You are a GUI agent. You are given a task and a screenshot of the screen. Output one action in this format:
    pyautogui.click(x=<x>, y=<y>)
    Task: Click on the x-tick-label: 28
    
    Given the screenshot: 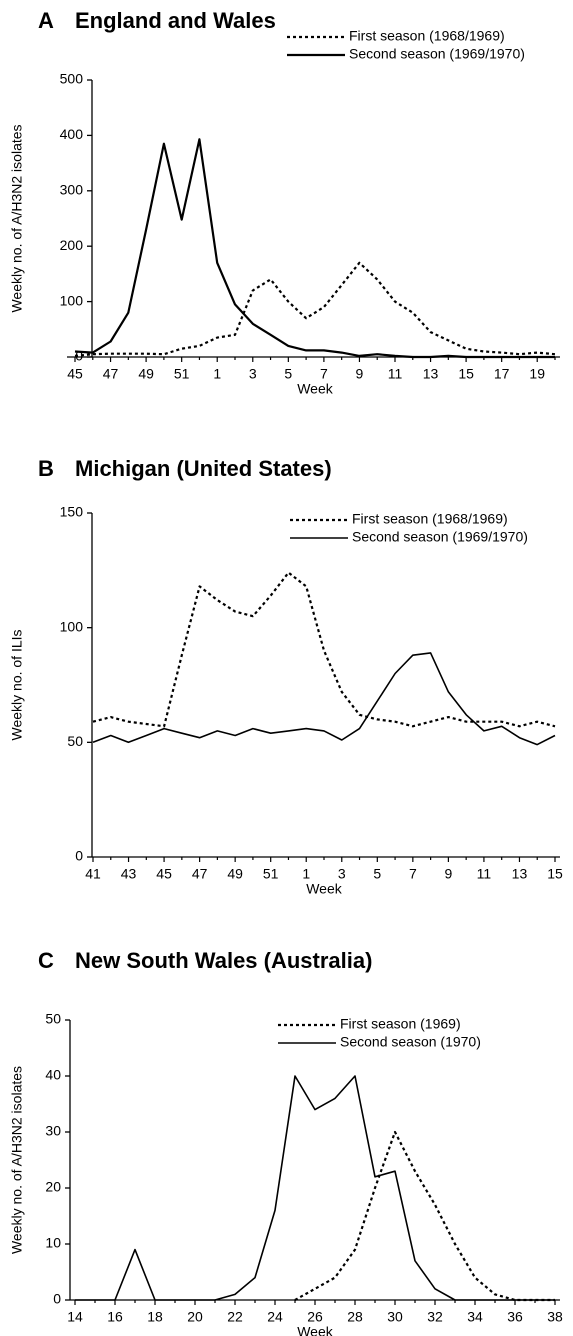 What is the action you would take?
    pyautogui.click(x=355, y=1317)
    